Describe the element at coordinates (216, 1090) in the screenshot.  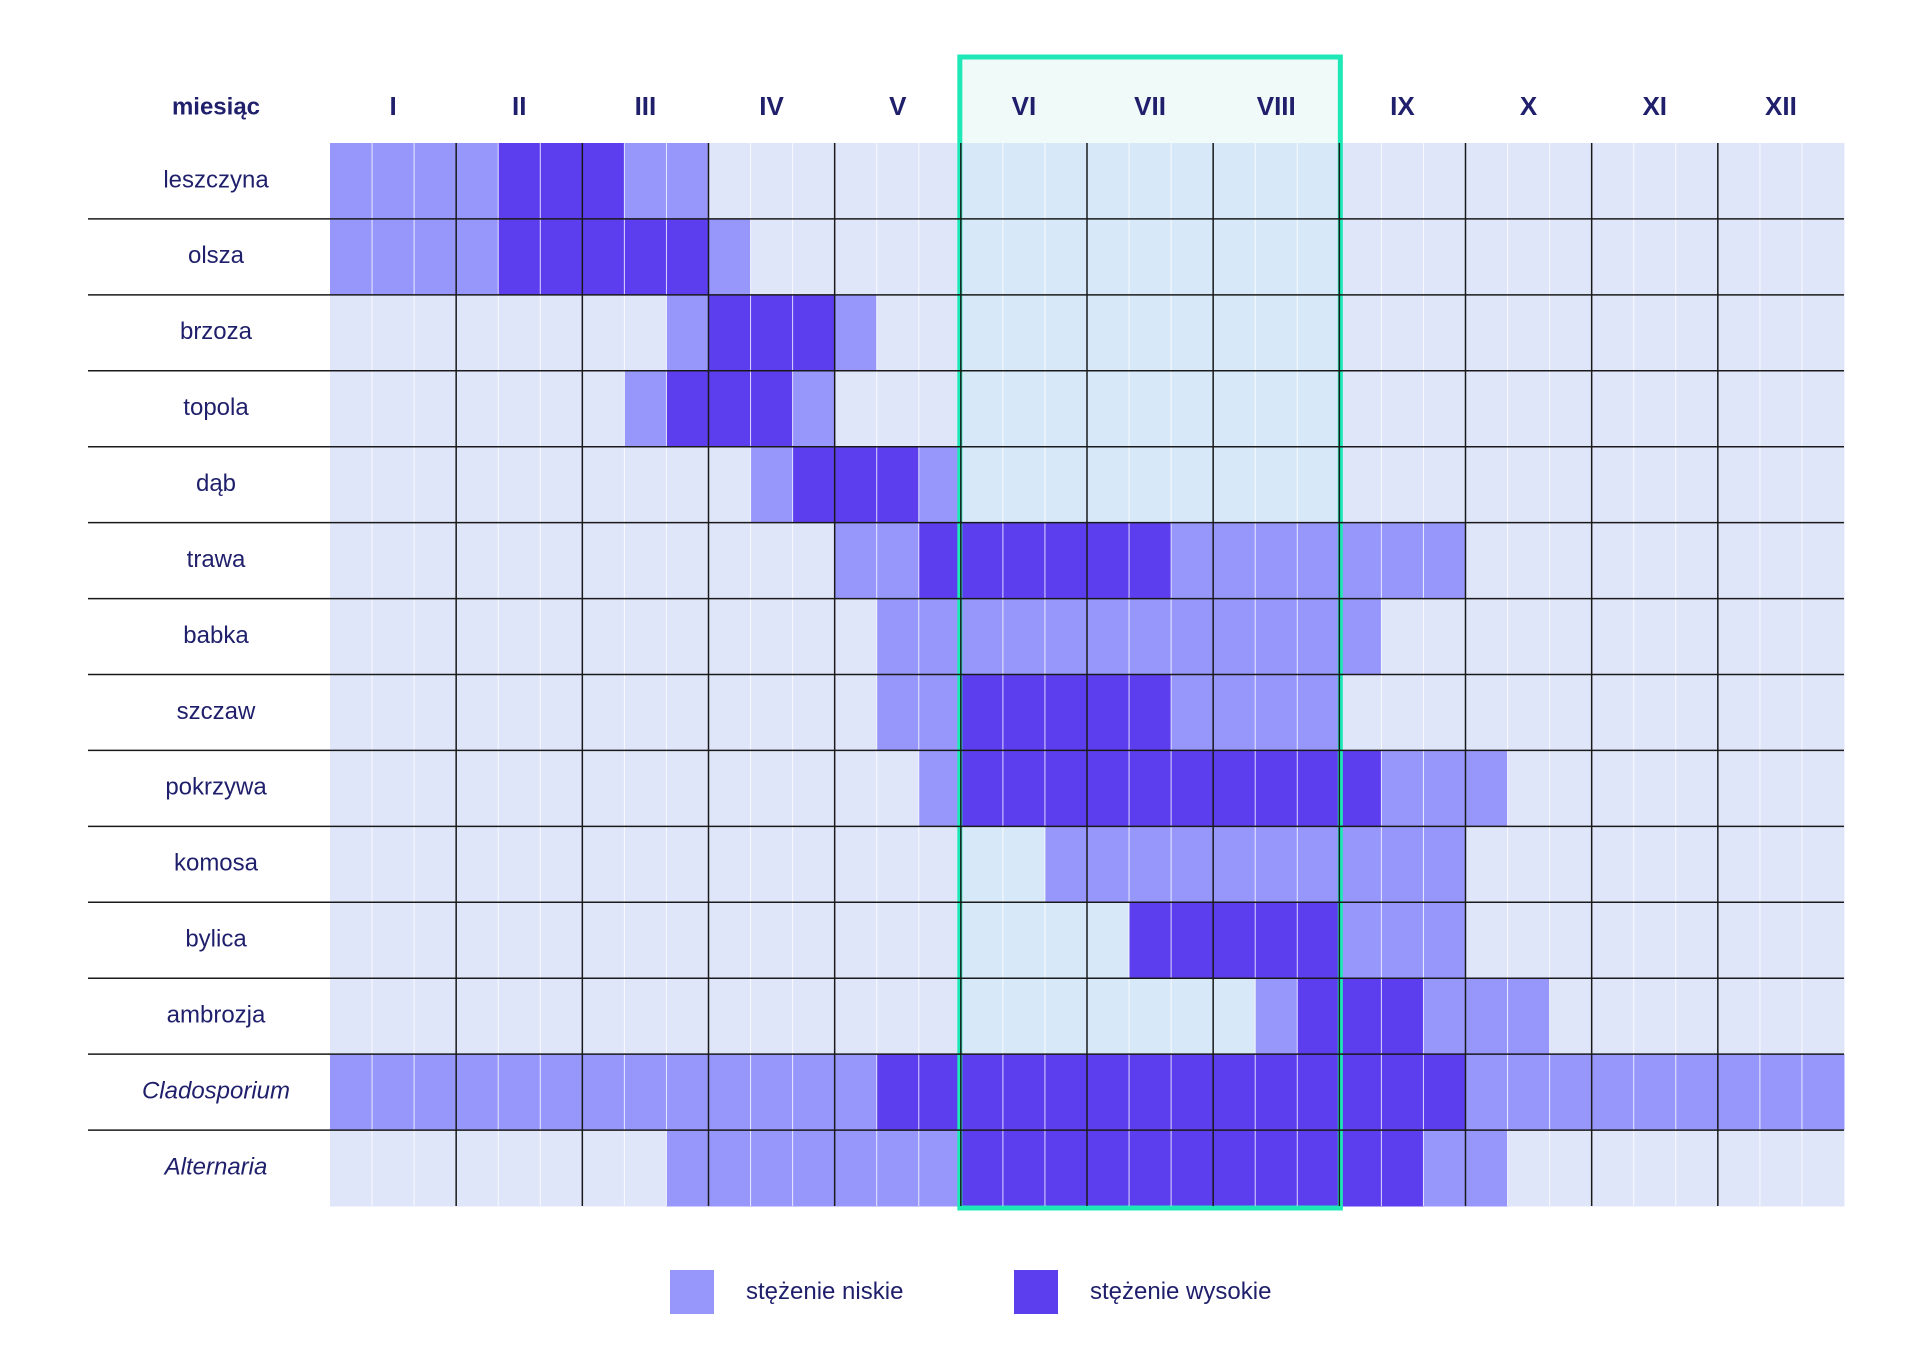
I see `row-label: Cladosporium` at that location.